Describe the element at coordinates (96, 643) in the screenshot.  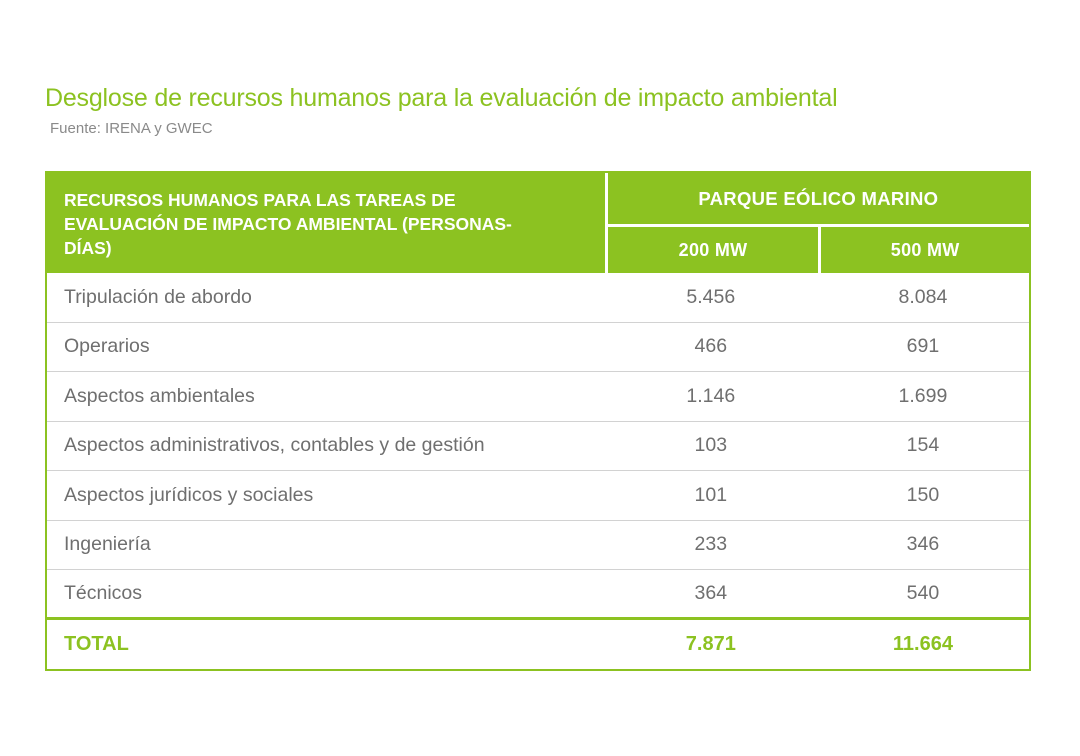
I see `total-label: TOTAL` at that location.